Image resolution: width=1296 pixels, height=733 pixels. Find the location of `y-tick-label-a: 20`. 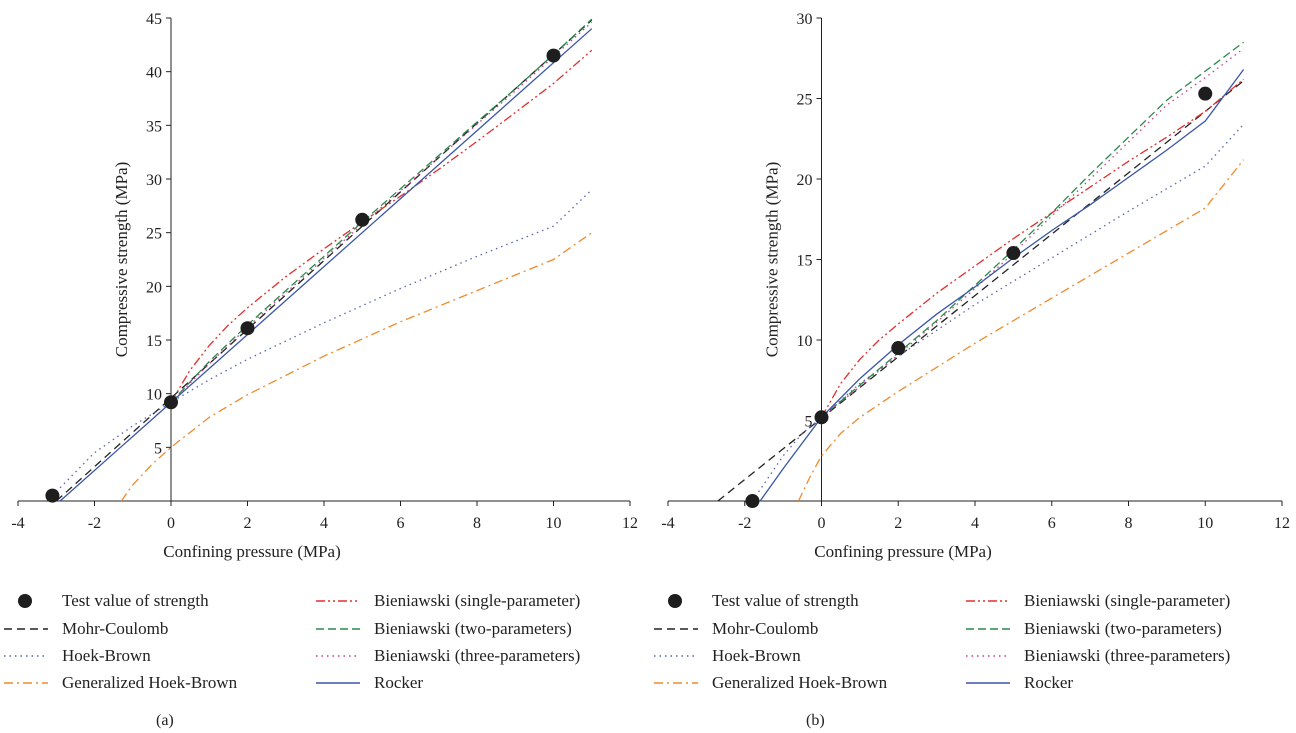

y-tick-label-a: 20 is located at coordinates (154, 287).